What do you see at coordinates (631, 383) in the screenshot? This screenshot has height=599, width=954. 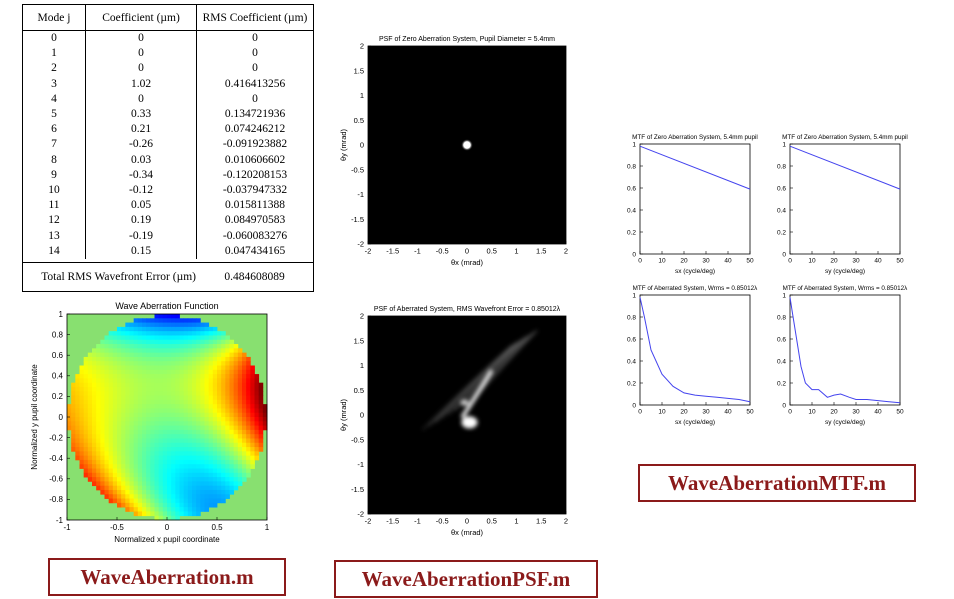 I see `y-tick-label: 0.2` at bounding box center [631, 383].